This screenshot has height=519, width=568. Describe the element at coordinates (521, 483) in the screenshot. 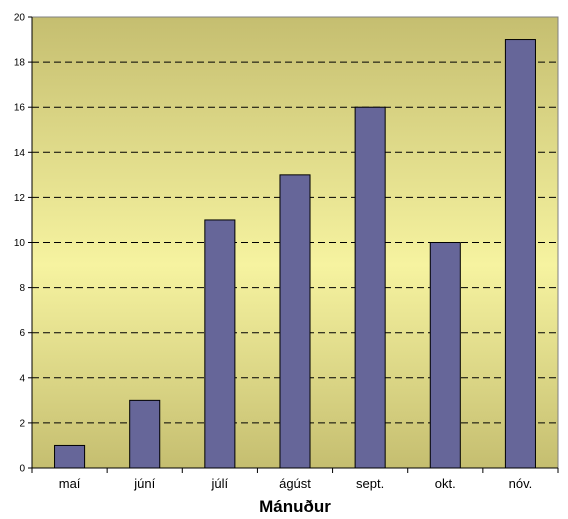

I see `x-tick-label: nóv.` at that location.